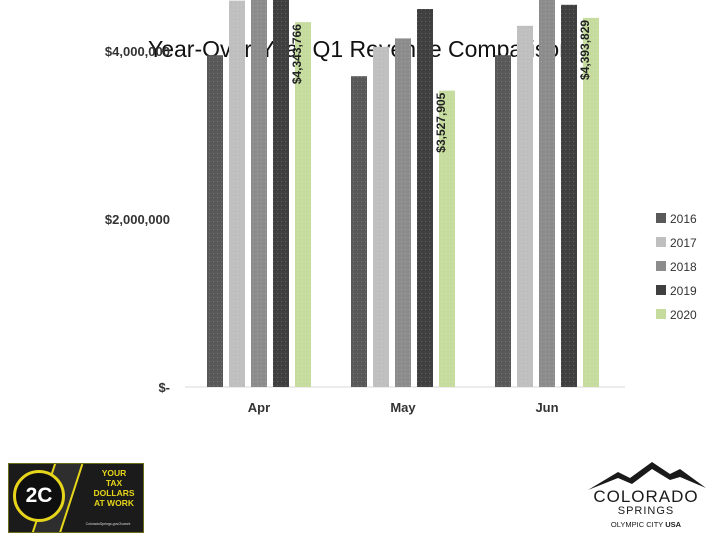 This screenshot has height=540, width=720. I want to click on y-tick-label: $2,000,000, so click(137, 219).